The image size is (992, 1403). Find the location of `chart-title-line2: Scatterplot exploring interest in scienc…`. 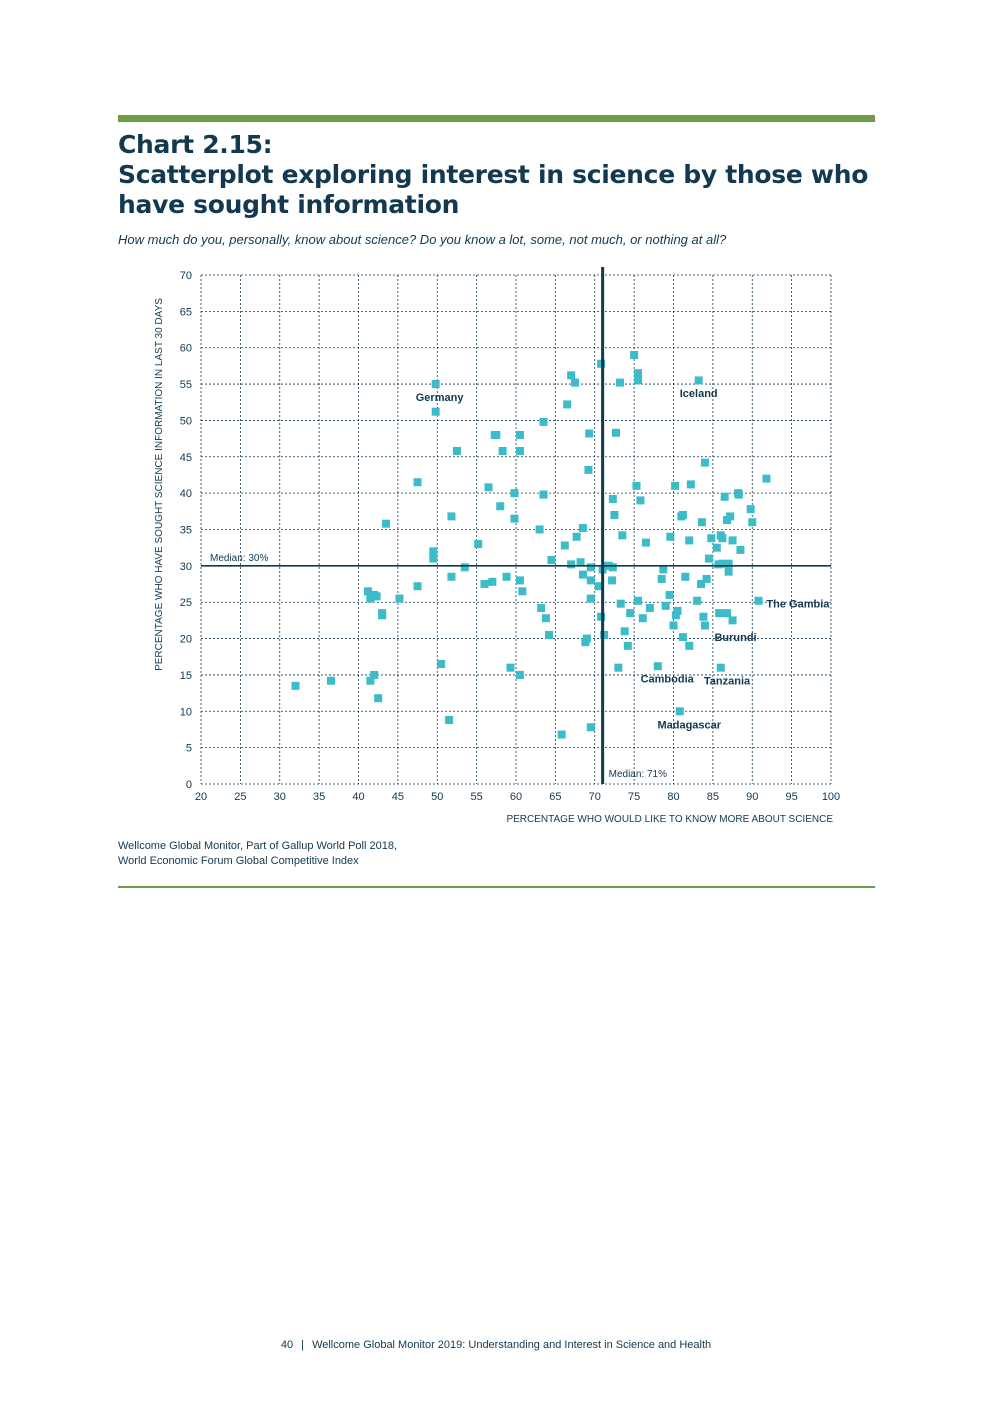

chart-title-line2: Scatterplot exploring interest in scienc… is located at coordinates (493, 174).